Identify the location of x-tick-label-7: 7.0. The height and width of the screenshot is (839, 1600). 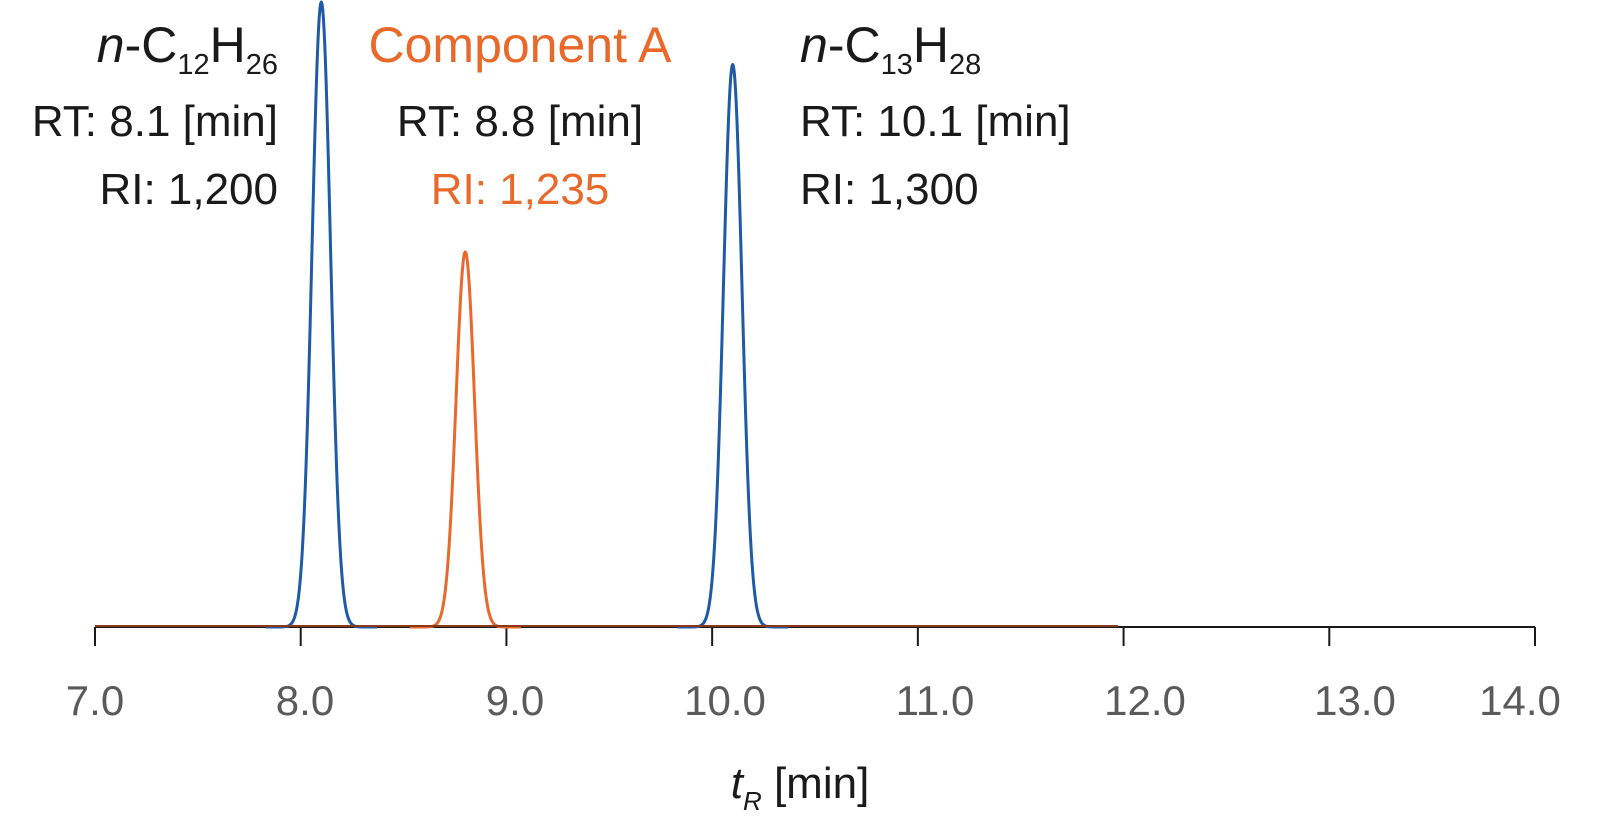
(95, 700).